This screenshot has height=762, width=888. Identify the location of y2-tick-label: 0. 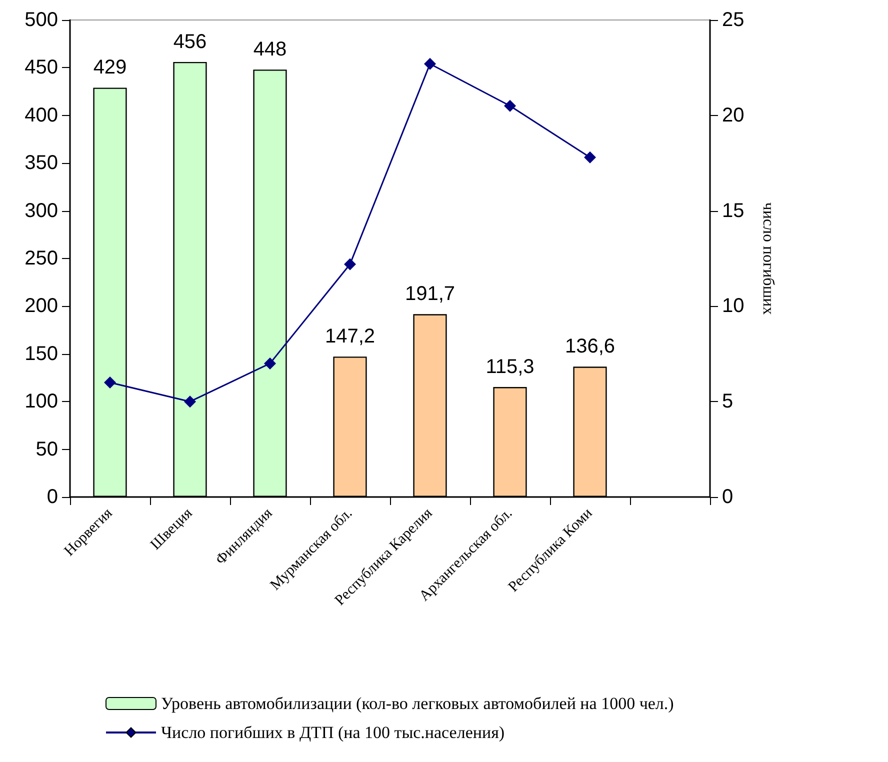
(728, 497).